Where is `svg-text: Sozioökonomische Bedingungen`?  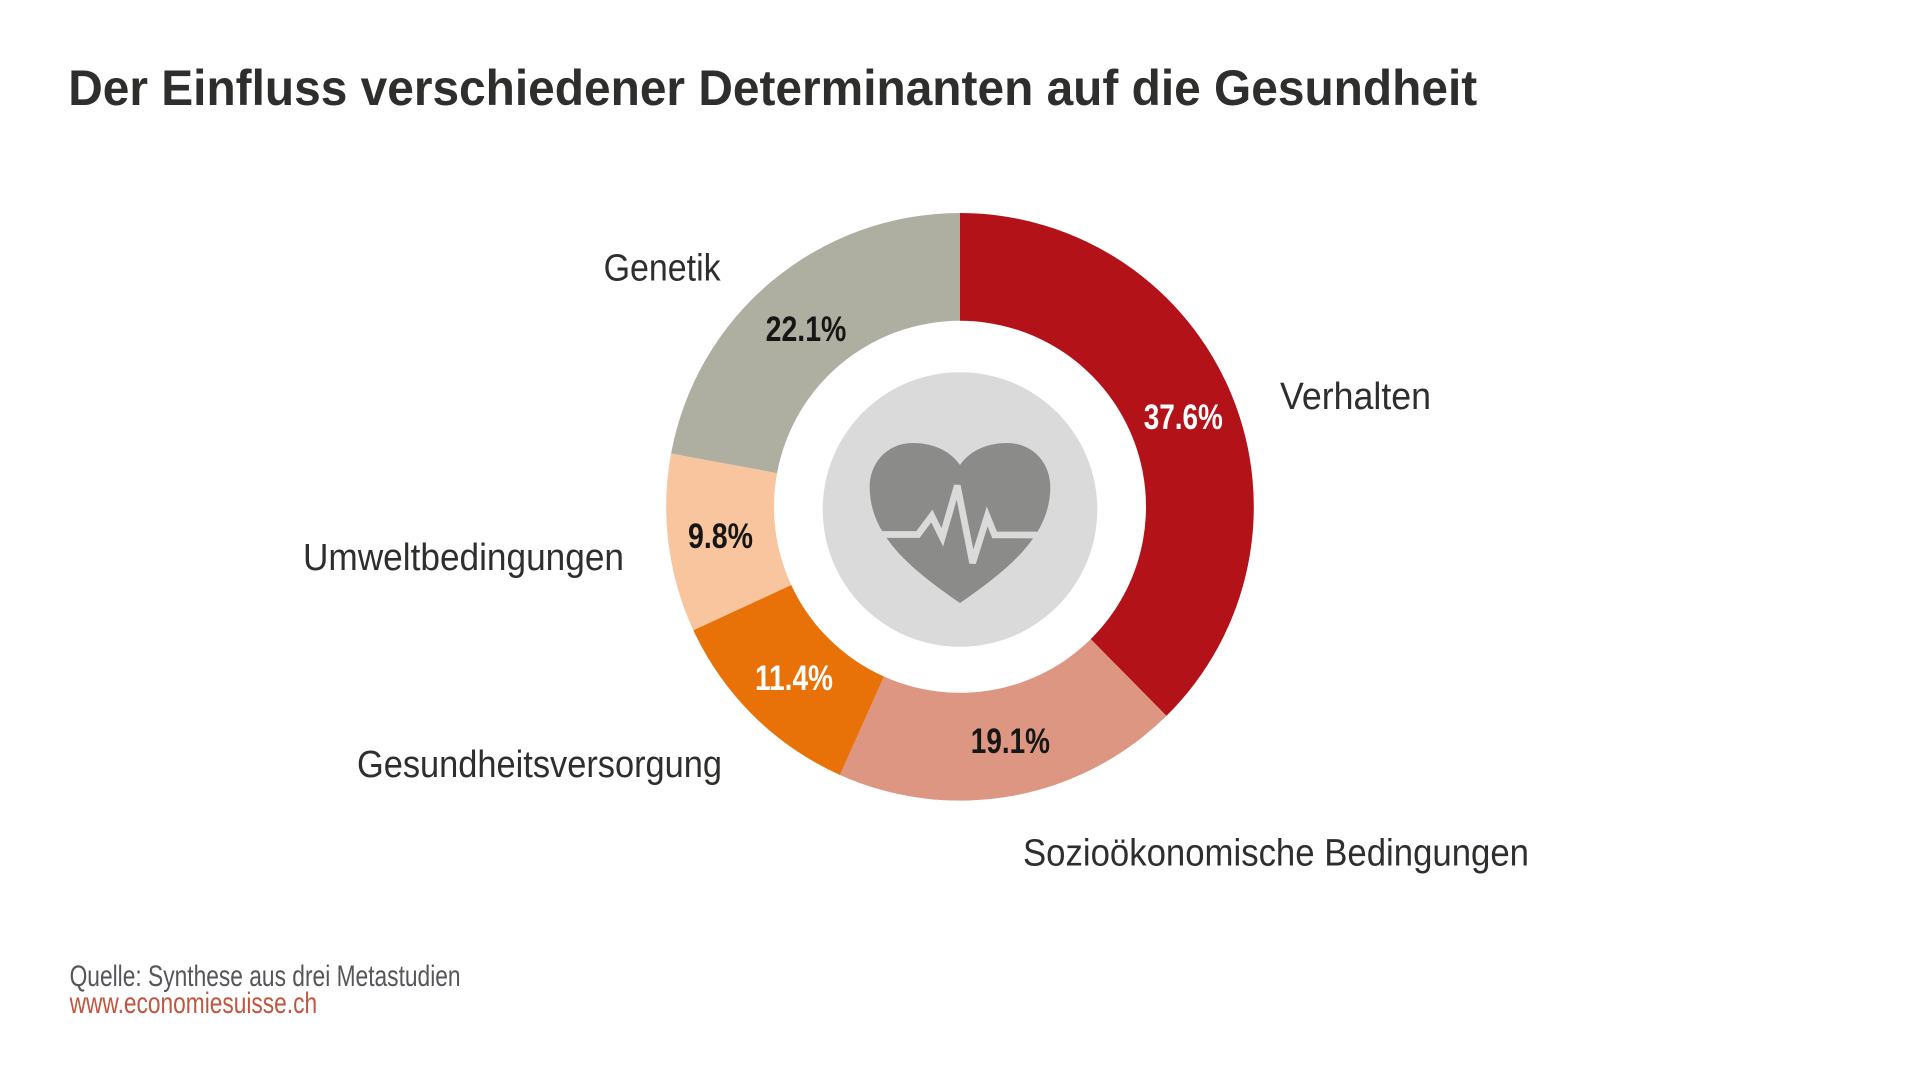
svg-text: Sozioökonomische Bedingungen is located at coordinates (1276, 854).